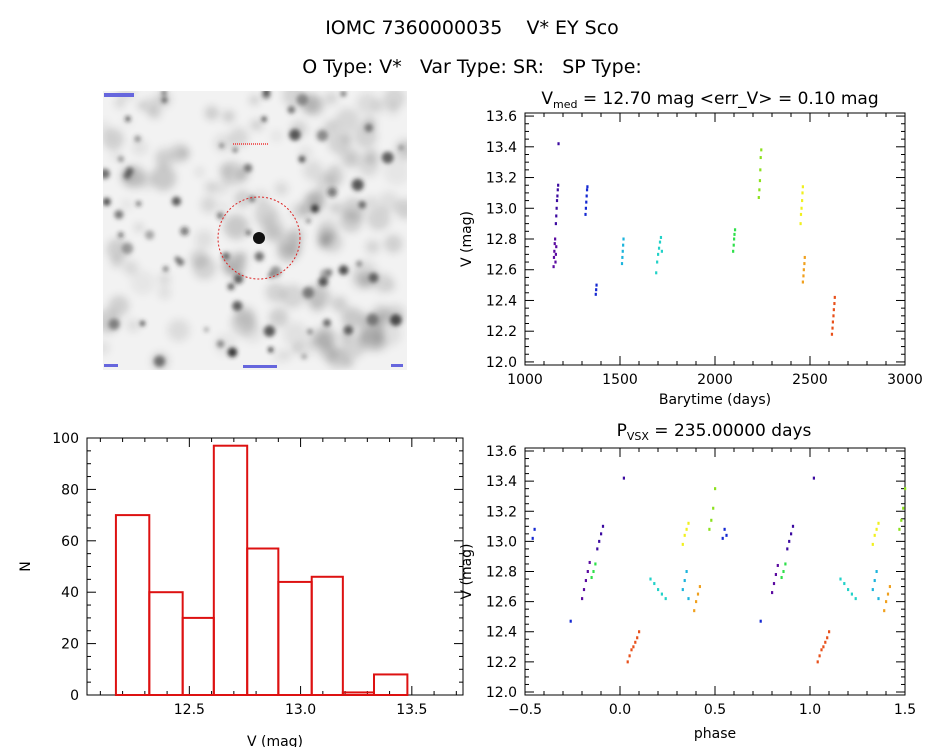 The width and height of the screenshot is (944, 747). What do you see at coordinates (260, 366) in the screenshot?
I see `corner-mark-bottom` at bounding box center [260, 366].